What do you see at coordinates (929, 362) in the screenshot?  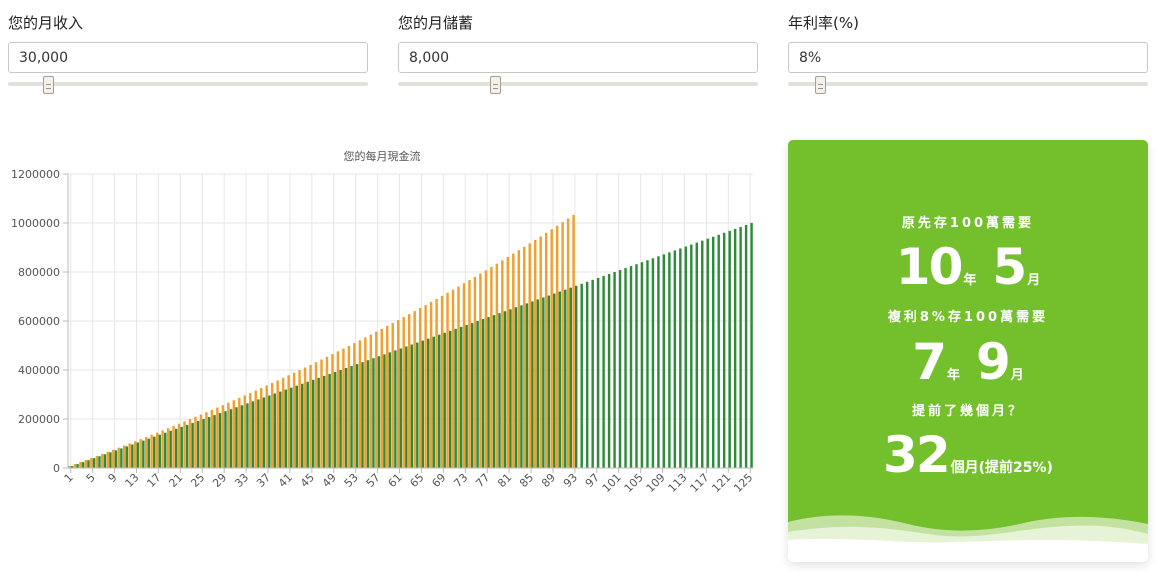 I see `compound-years-value: 7` at bounding box center [929, 362].